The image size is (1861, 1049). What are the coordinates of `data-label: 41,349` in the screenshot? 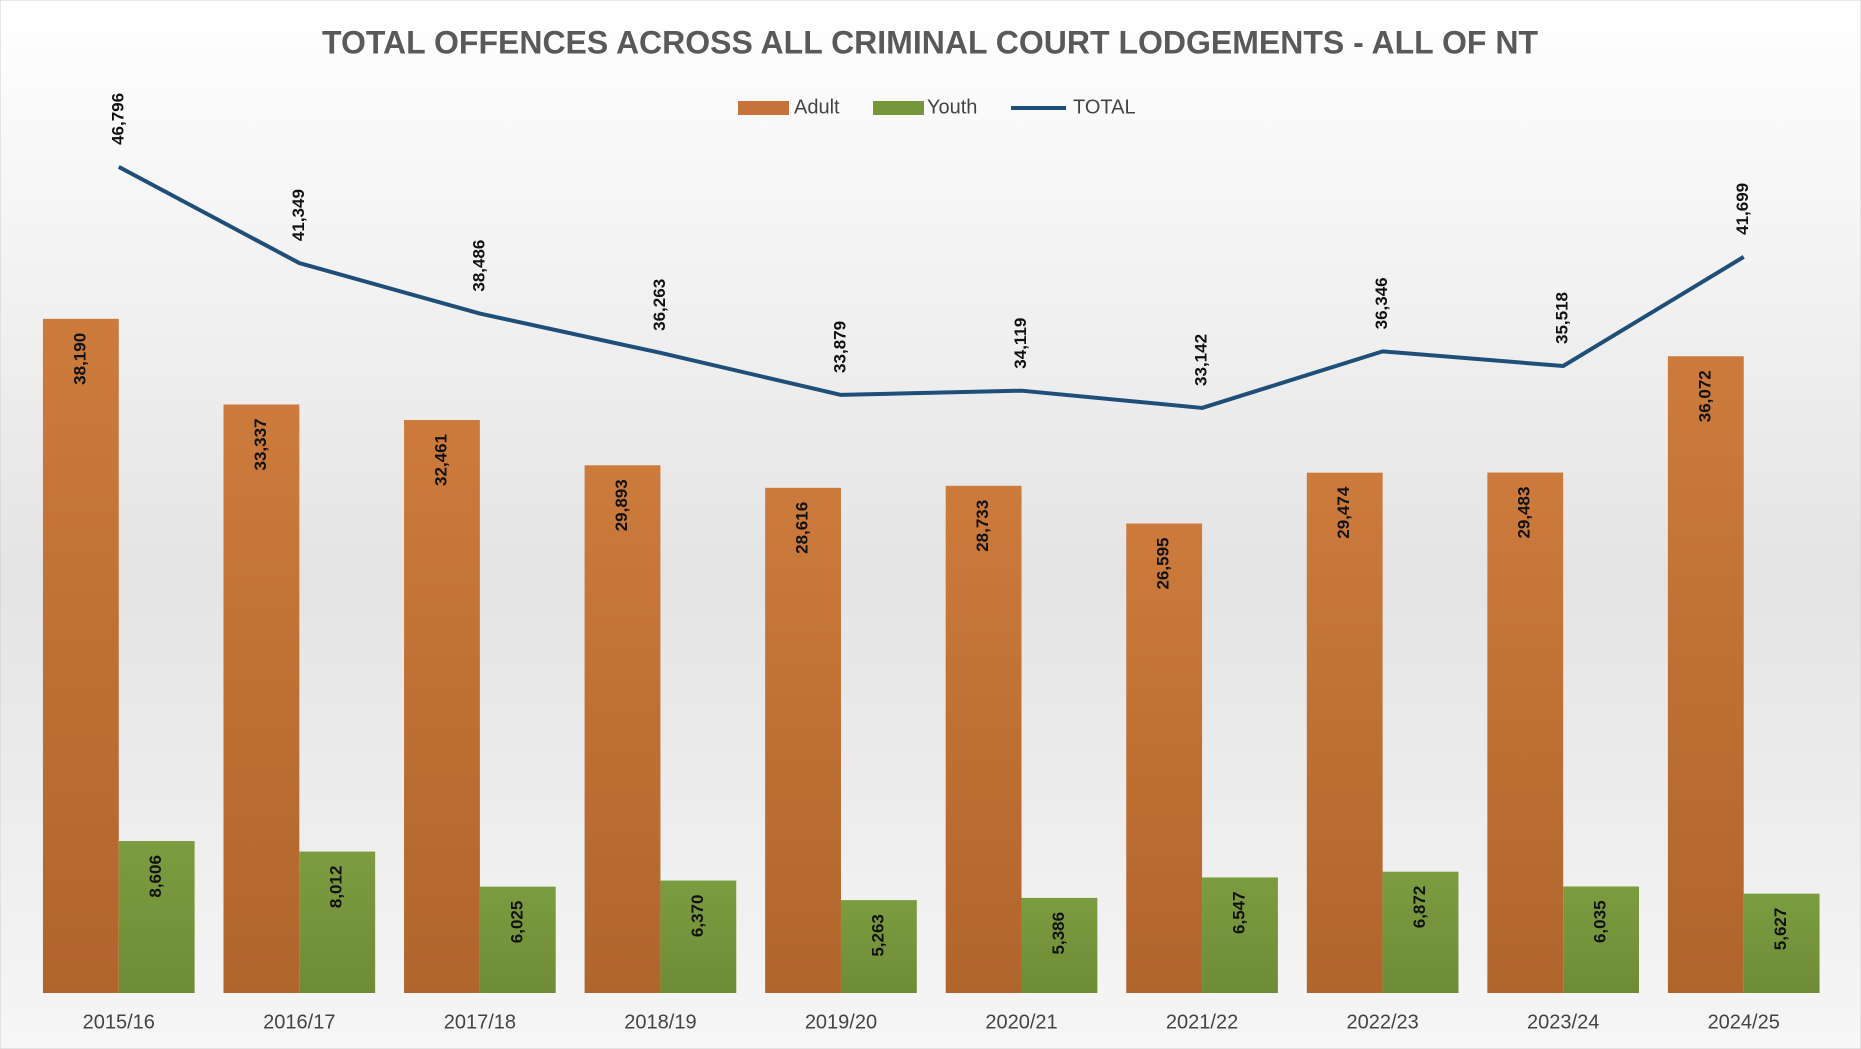 It's located at (298, 215).